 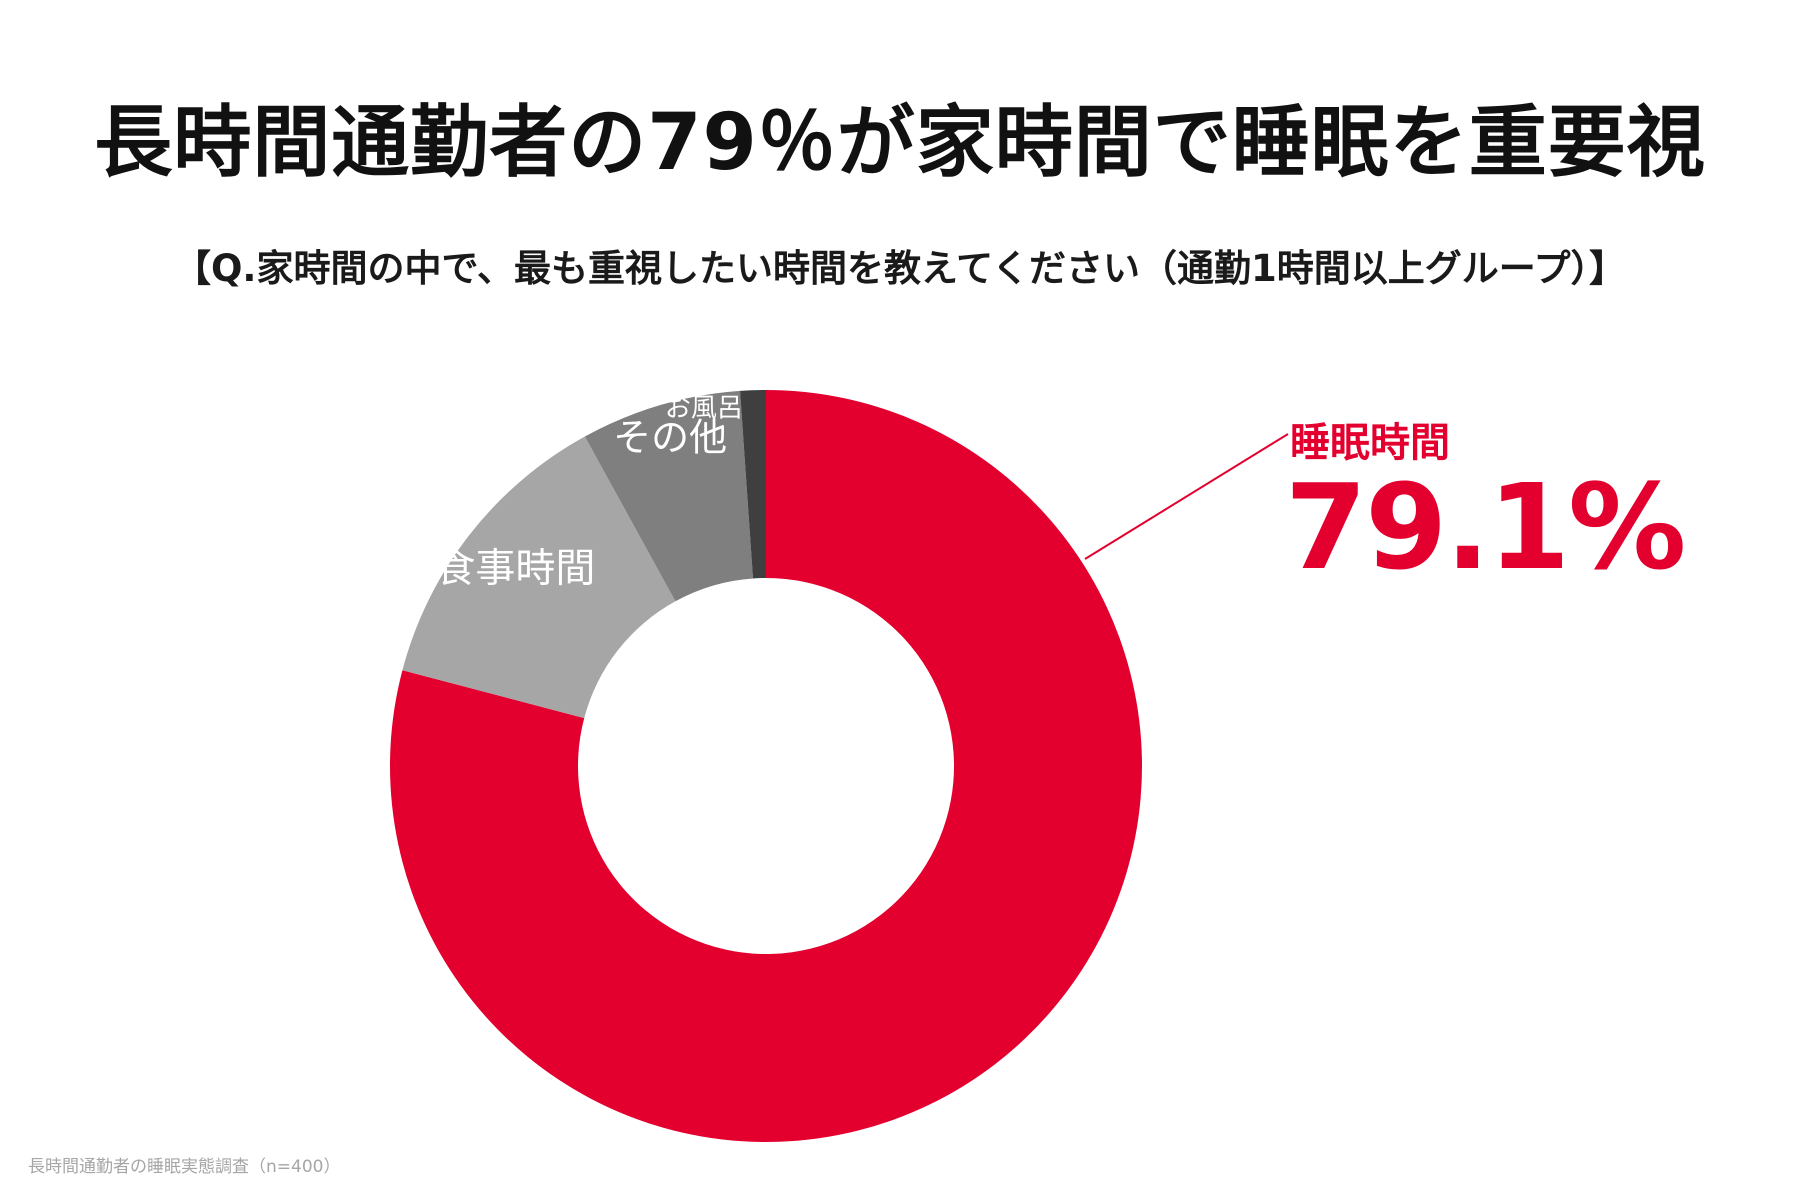 I want to click on callout-leader-line, so click(x=1186, y=496).